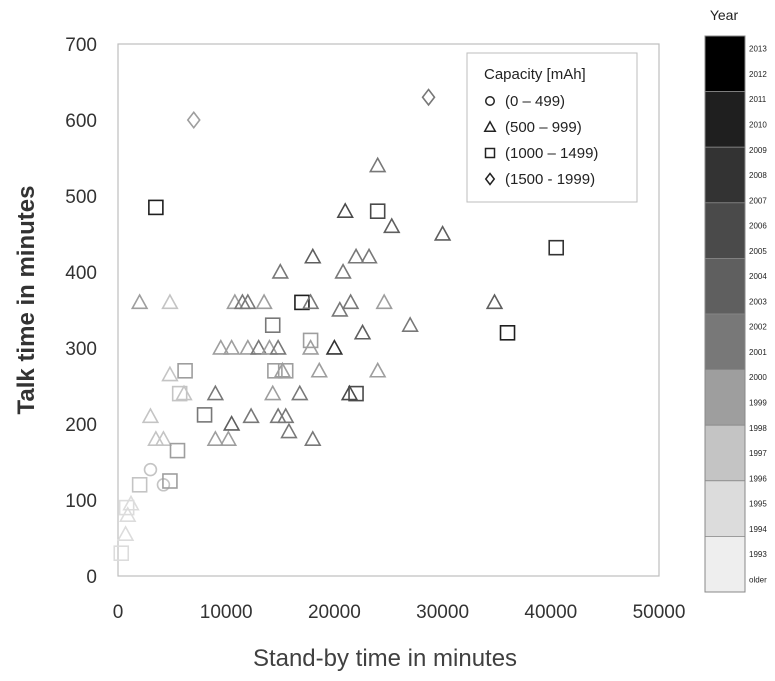 The width and height of the screenshot is (775, 681). I want to click on legend-marker-diamond, so click(490, 179).